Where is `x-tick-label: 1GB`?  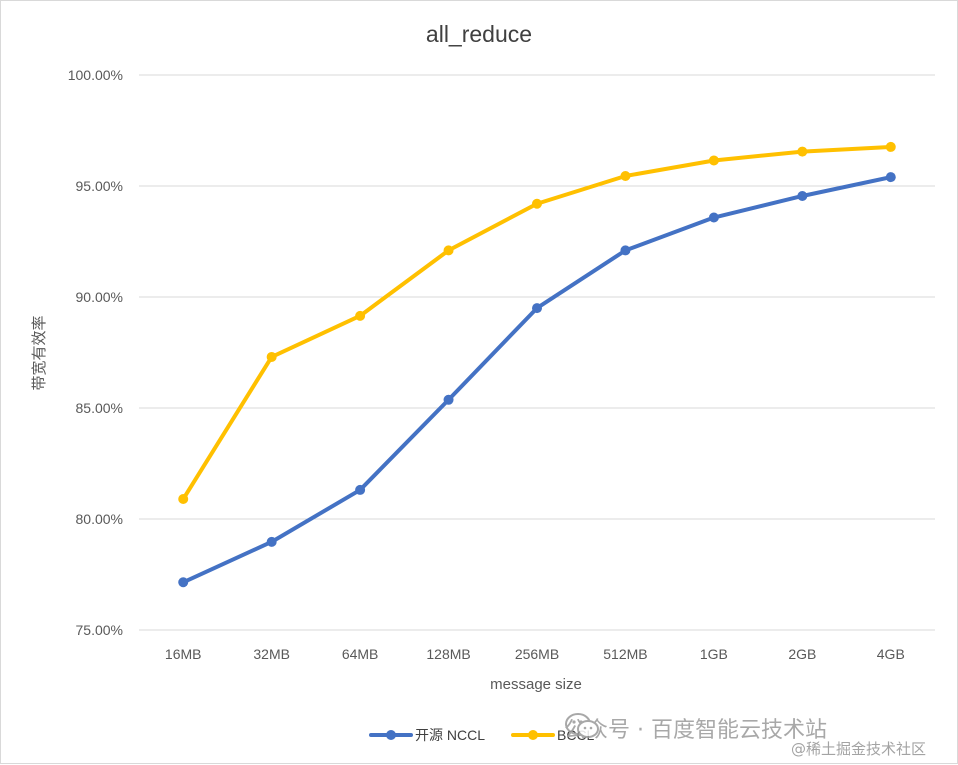 x-tick-label: 1GB is located at coordinates (714, 654).